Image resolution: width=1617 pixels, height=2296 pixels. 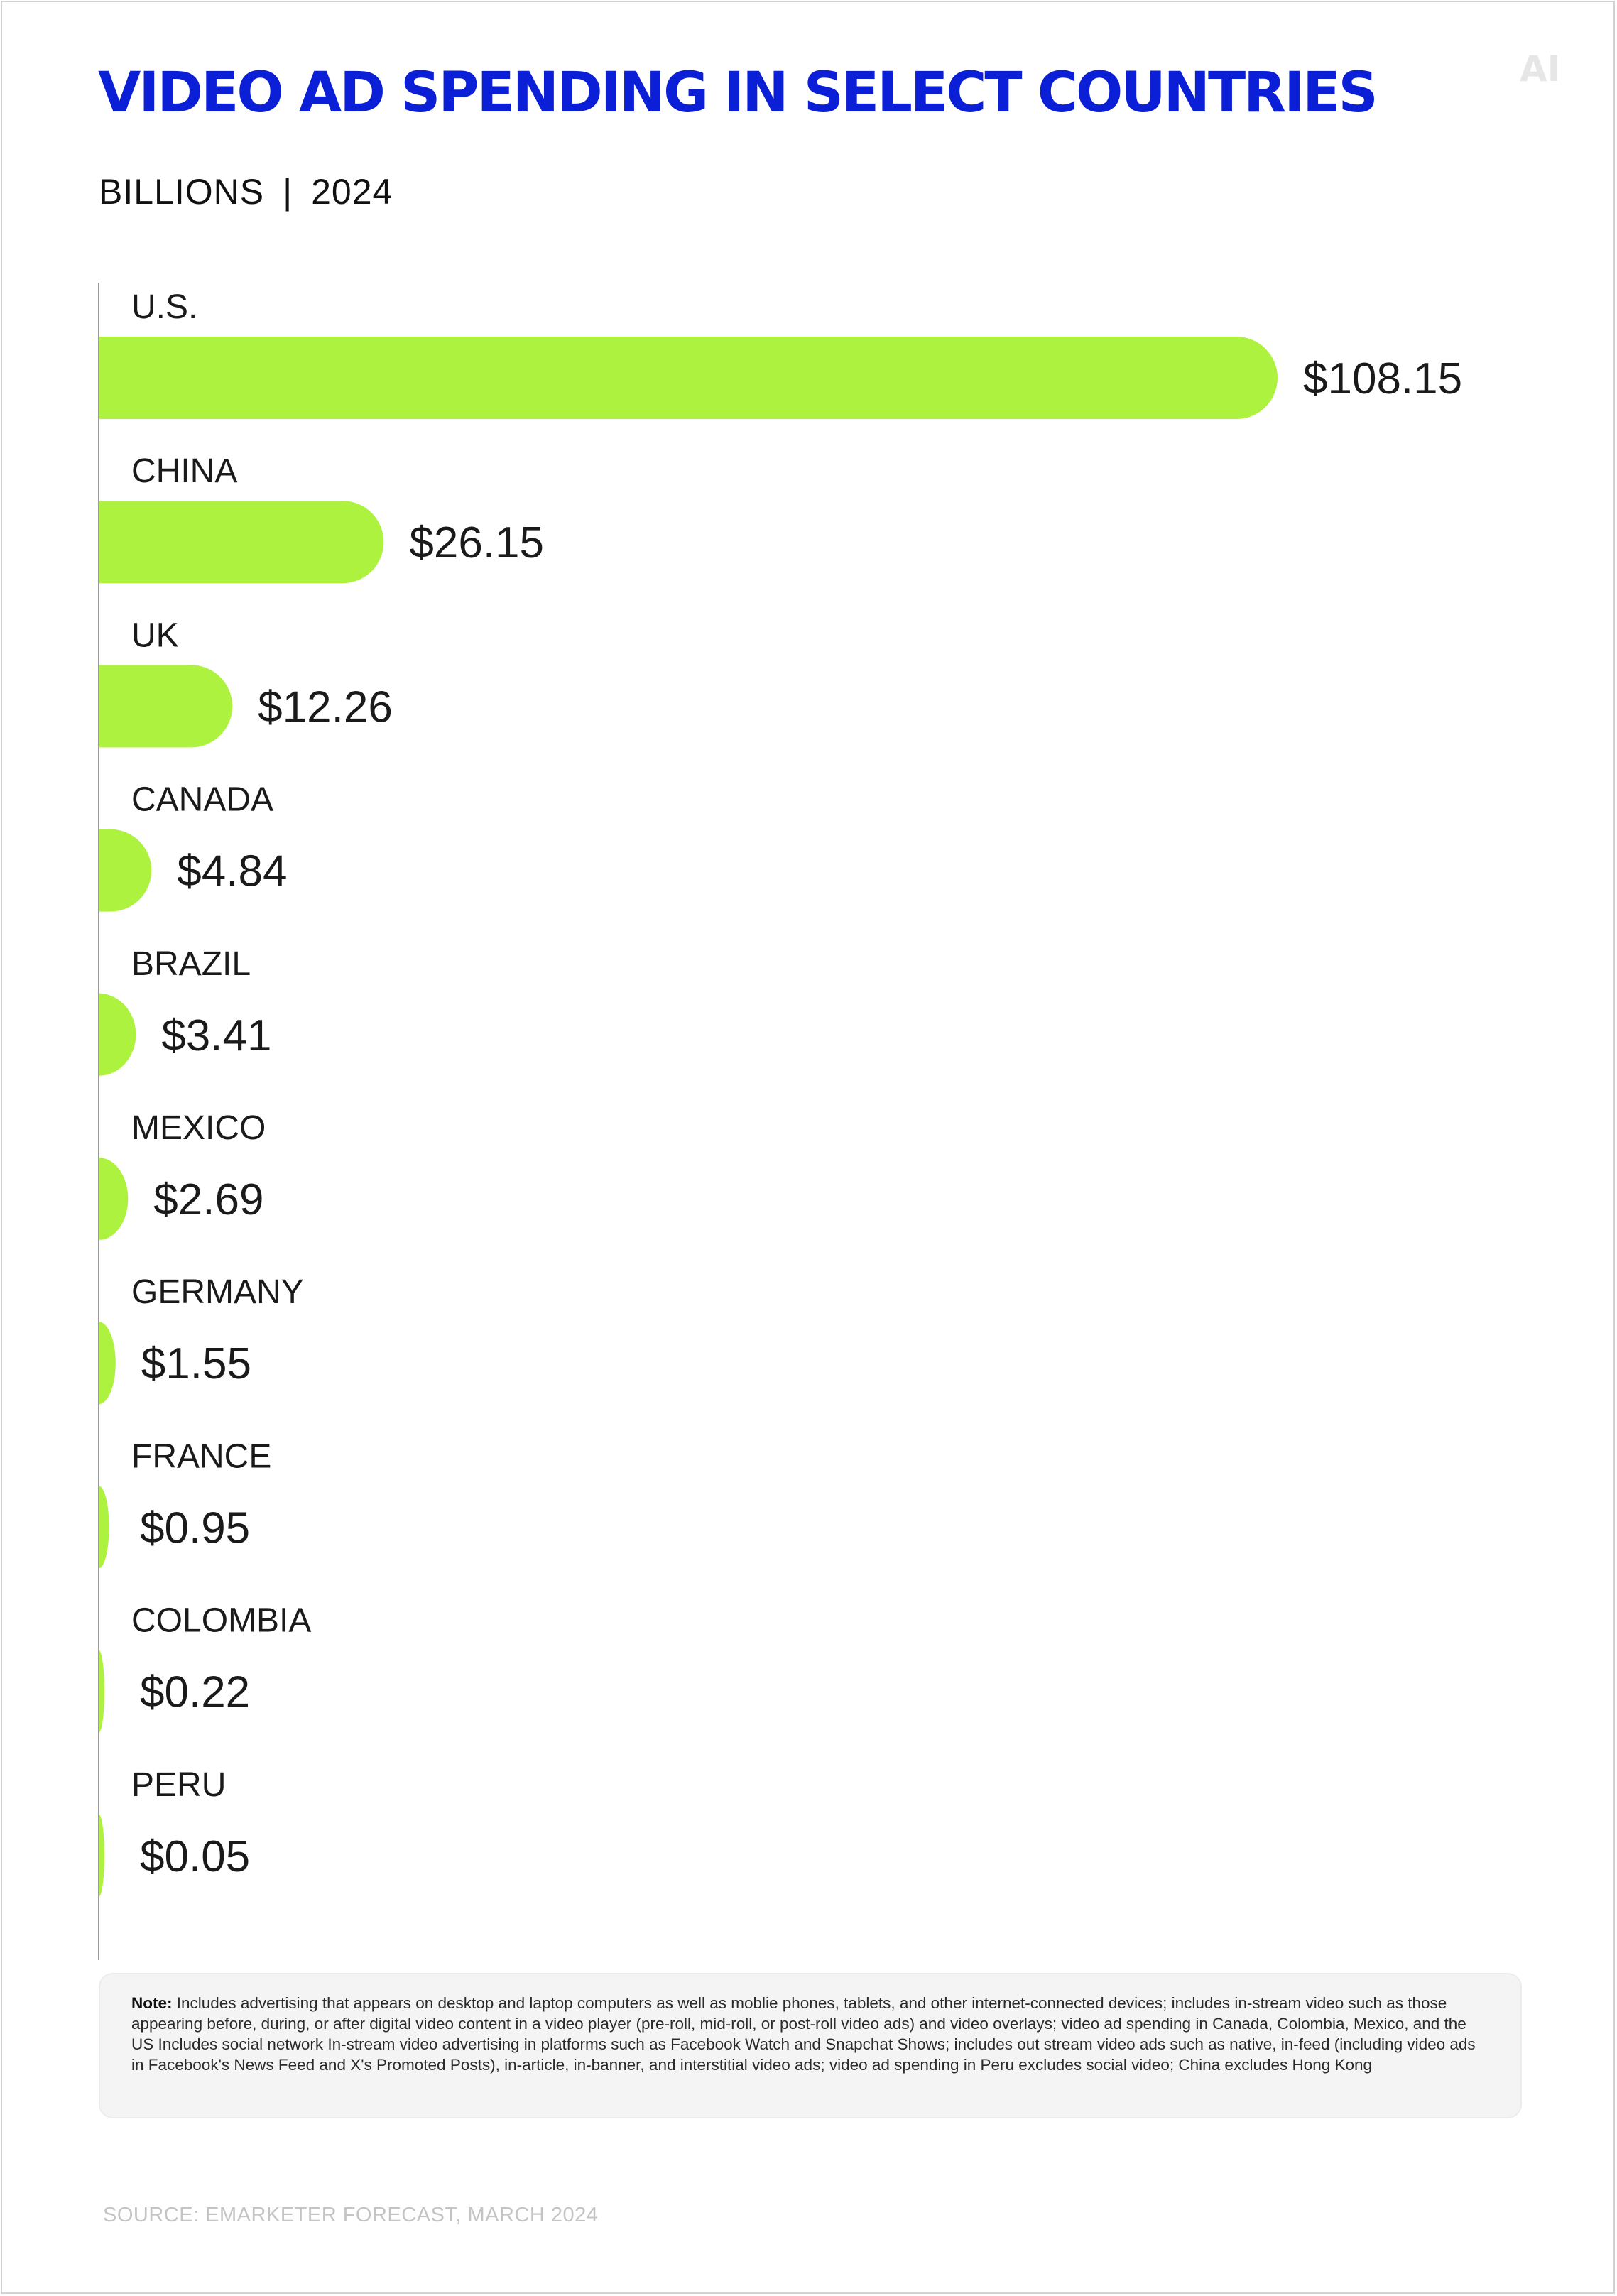 I want to click on value-label: $0.22, so click(x=195, y=1692).